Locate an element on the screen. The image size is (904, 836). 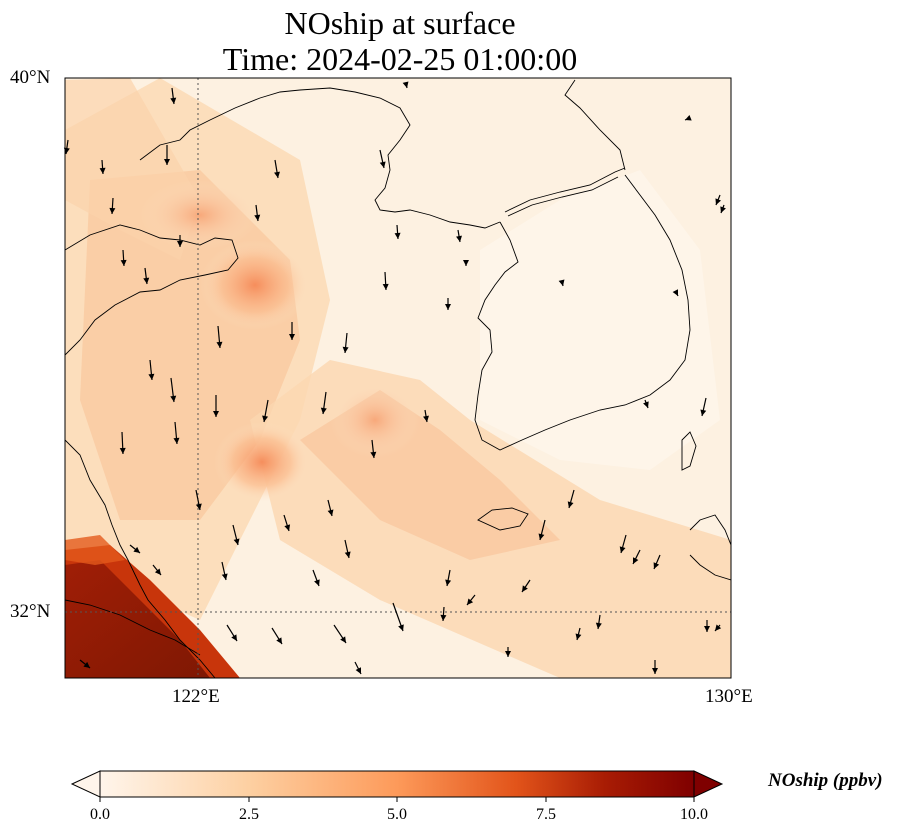
colorbar is located at coordinates (397, 786).